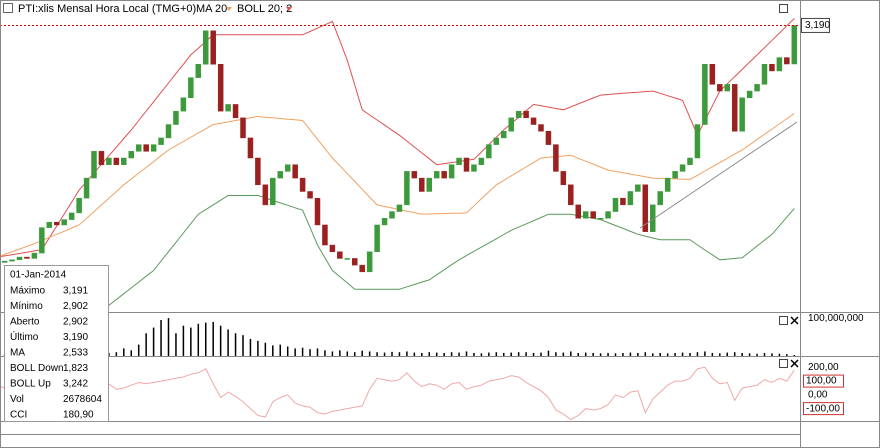 This screenshot has width=880, height=448. What do you see at coordinates (75, 368) in the screenshot?
I see `info-value: 1,823` at bounding box center [75, 368].